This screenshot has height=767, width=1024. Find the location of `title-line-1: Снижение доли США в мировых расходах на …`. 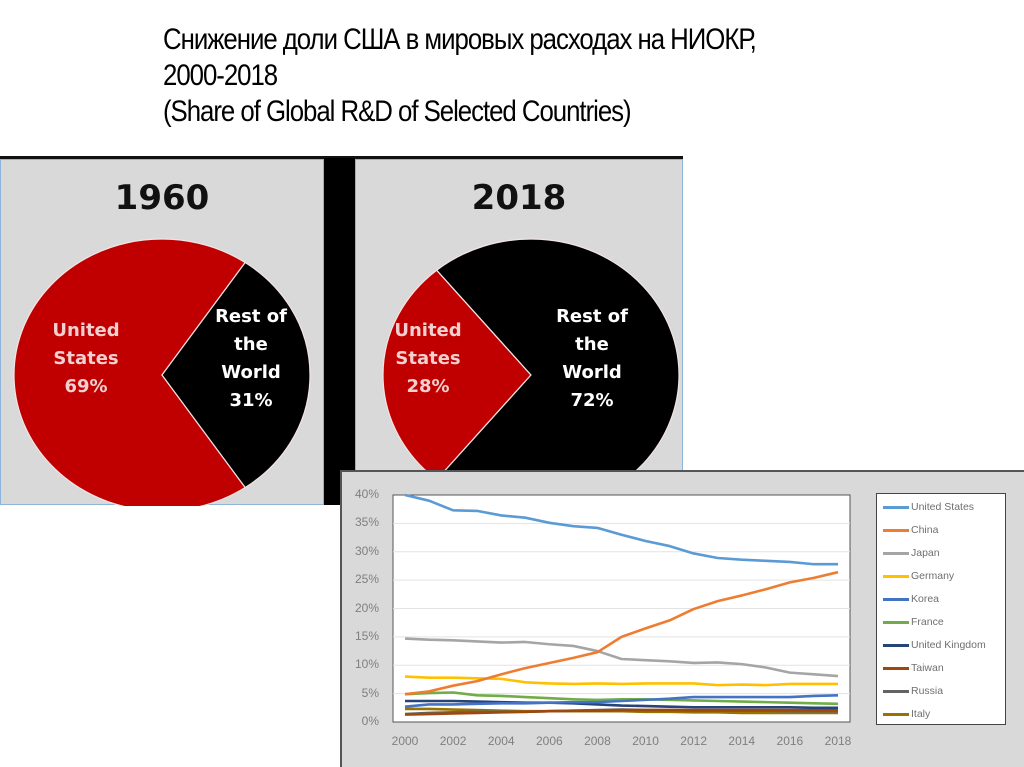

title-line-1: Снижение доли США в мировых расходах на … is located at coordinates (460, 39).